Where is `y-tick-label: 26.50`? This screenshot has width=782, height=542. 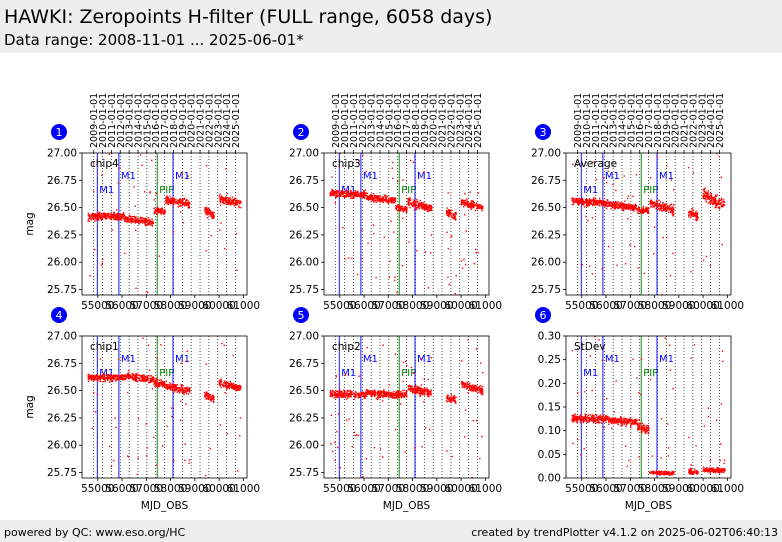
y-tick-label: 26.50 is located at coordinates (62, 391).